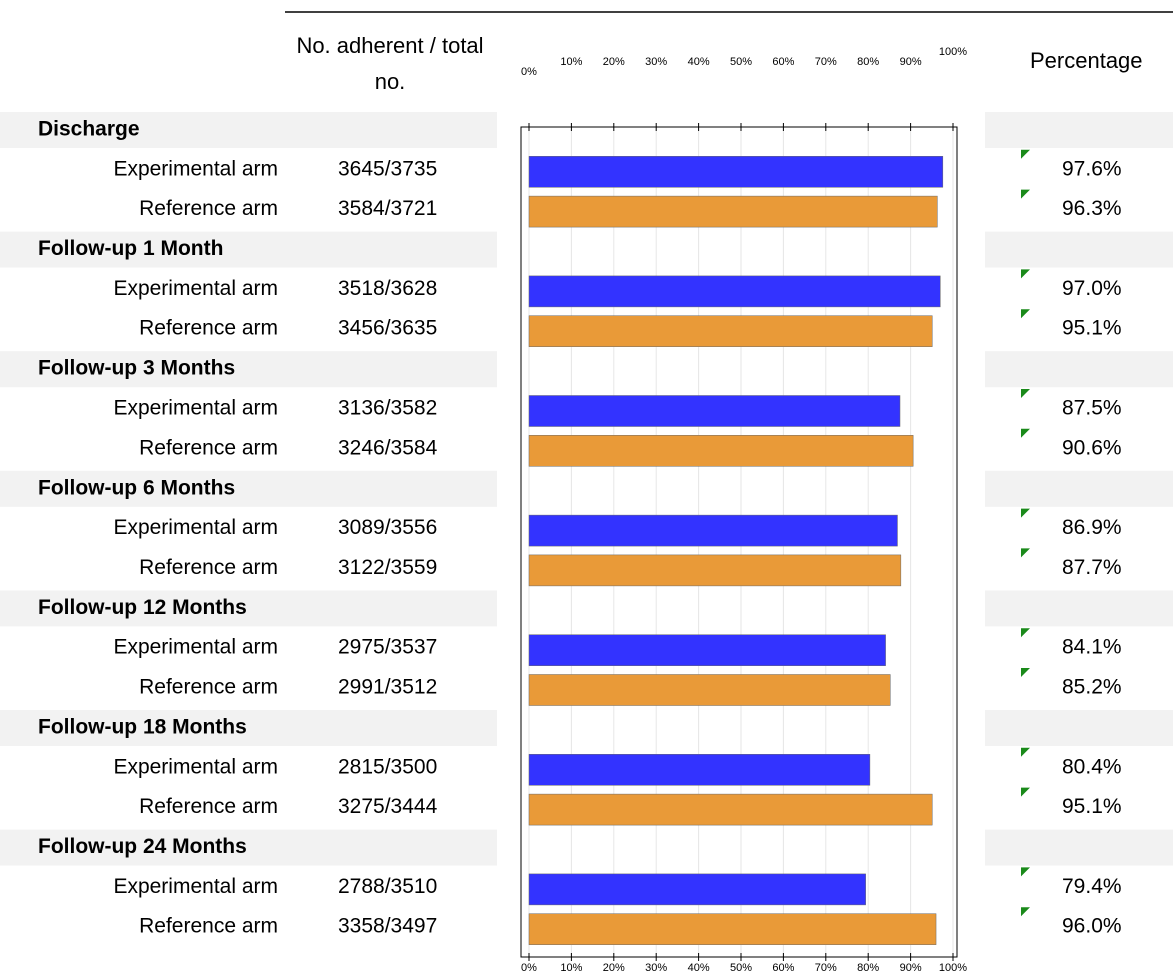 This screenshot has height=975, width=1173. I want to click on value-label: 85.2%, so click(1092, 687).